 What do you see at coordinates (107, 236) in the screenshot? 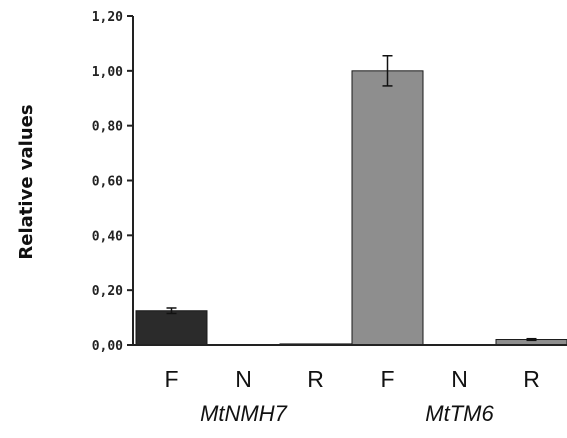
I see `y-tick-label: 0,40` at bounding box center [107, 236].